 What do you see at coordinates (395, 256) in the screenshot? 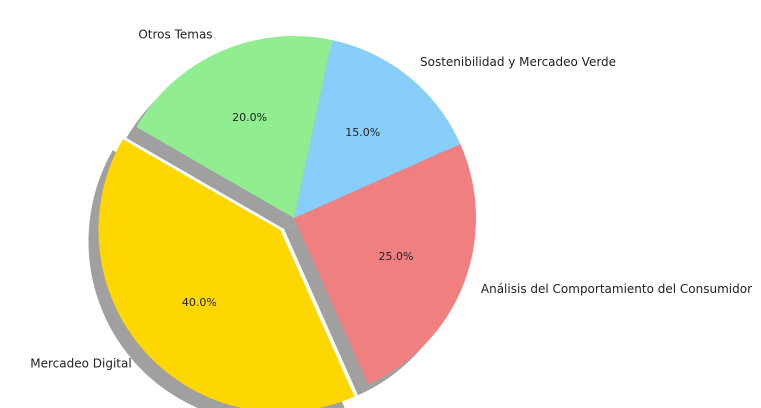
I see `pct-label-analisis-del-comportamiento-del-consumidor: 25.0%` at bounding box center [395, 256].